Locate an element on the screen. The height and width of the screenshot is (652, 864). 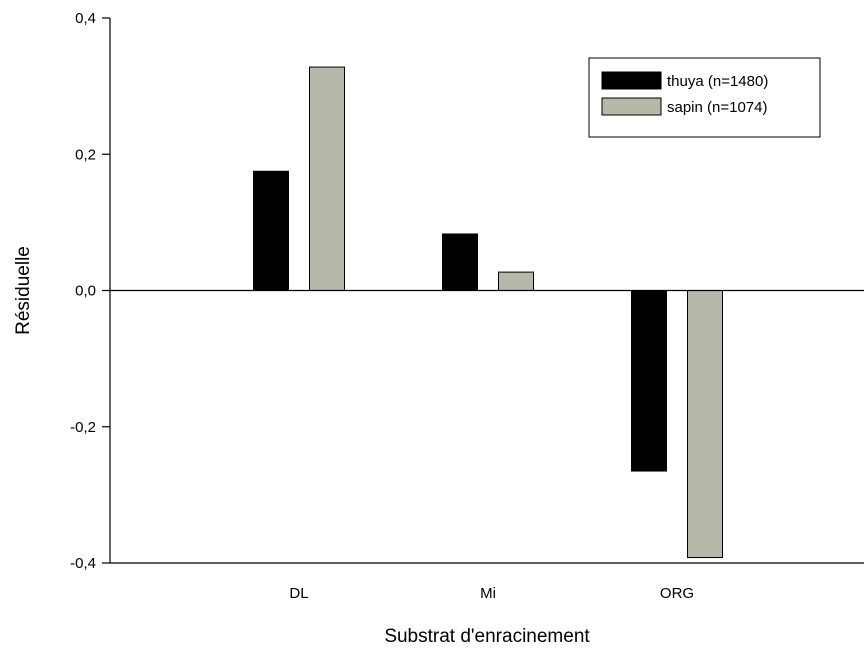
bar-thuya-dl is located at coordinates (271, 230).